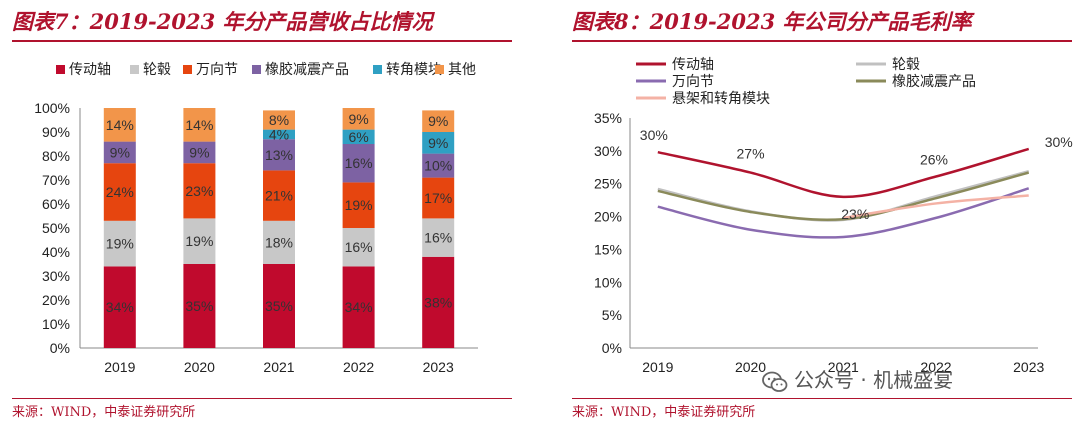  Describe the element at coordinates (721, 99) in the screenshot. I see `legend-label: 悬架和转角模块` at that location.